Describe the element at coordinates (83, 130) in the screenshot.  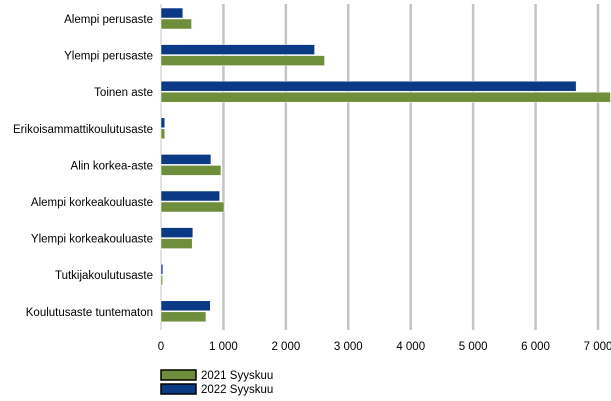
I see `category-label: Erikoisammattikoulutusaste` at that location.